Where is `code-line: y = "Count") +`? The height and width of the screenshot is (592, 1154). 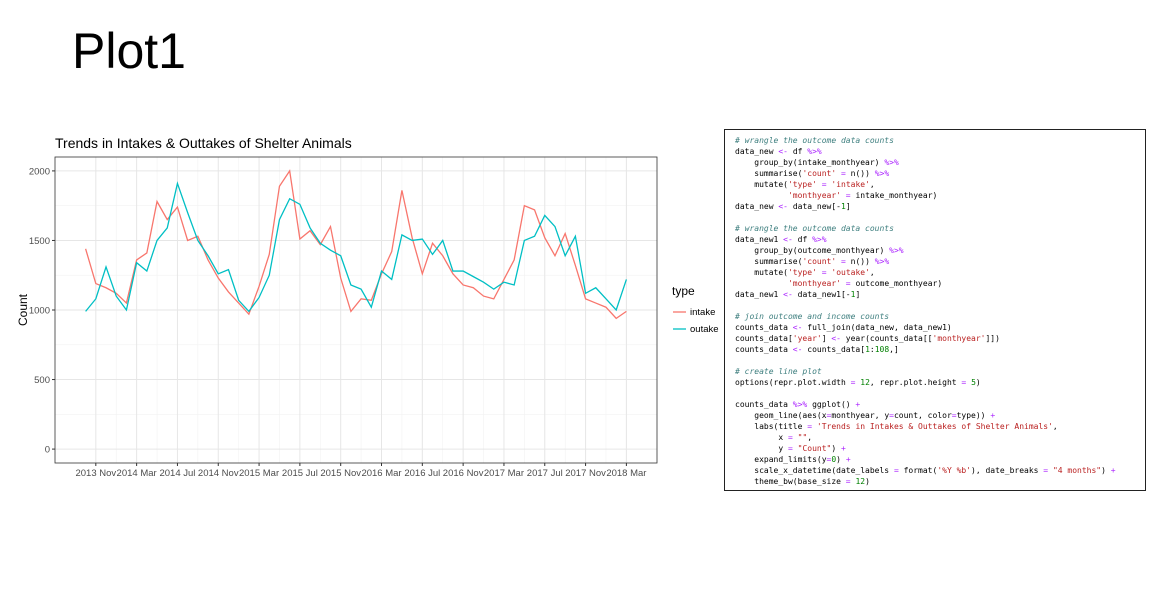
code-line: y = "Count") + is located at coordinates (790, 448).